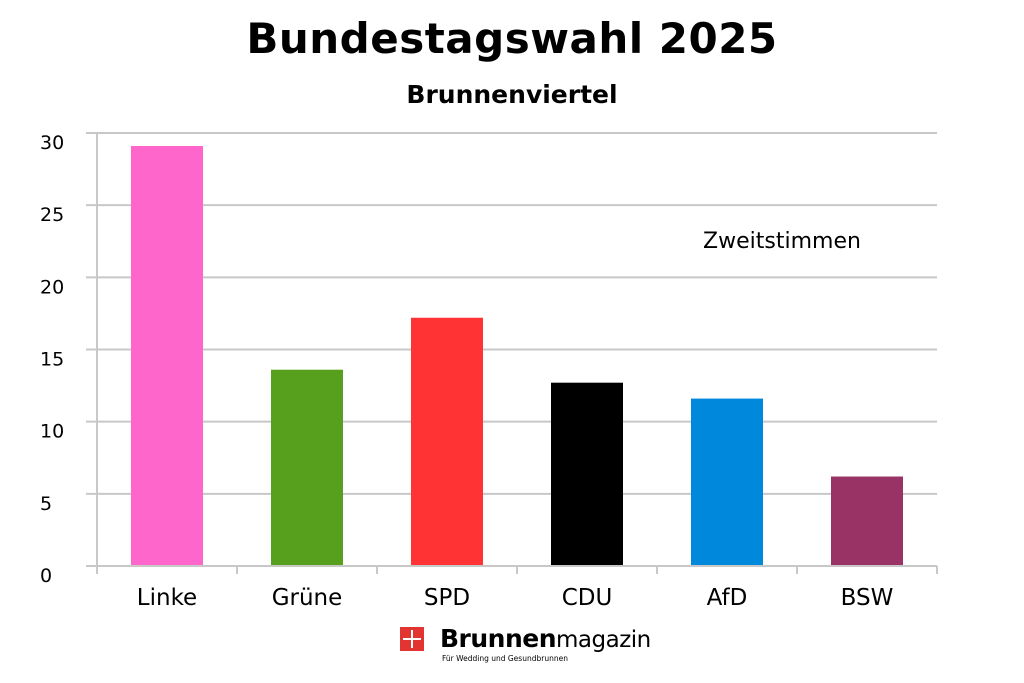 The height and width of the screenshot is (683, 1024). Describe the element at coordinates (46, 576) in the screenshot. I see `y-tick-label: 0` at that location.